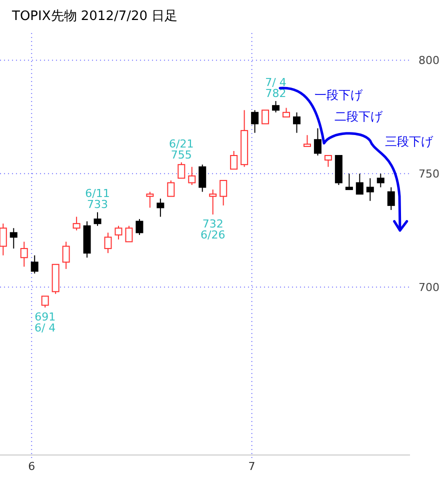 Image resolution: width=448 pixels, height=489 pixels. Describe the element at coordinates (213, 230) in the screenshot. I see `annotation: 732 6/26` at that location.